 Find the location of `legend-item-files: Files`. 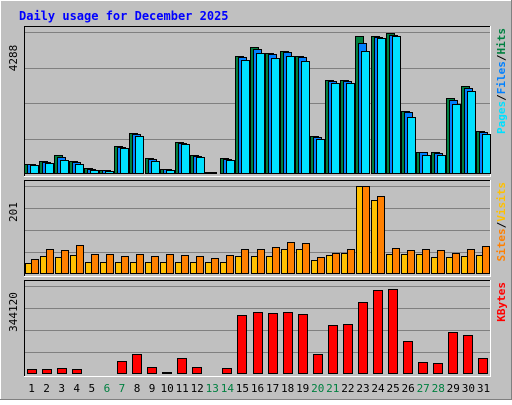

legend-item-files: Files is located at coordinates (501, 77).